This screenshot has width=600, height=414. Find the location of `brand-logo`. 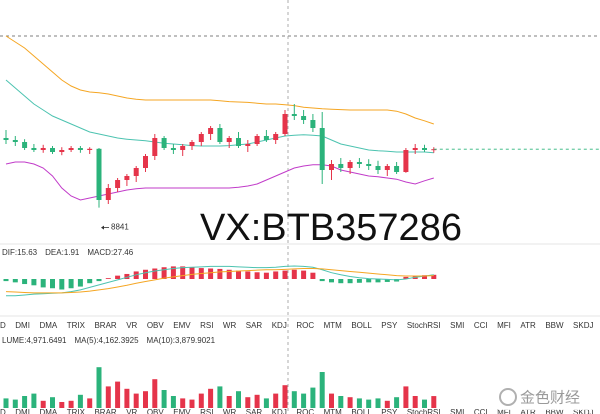

brand-logo is located at coordinates (508, 397).